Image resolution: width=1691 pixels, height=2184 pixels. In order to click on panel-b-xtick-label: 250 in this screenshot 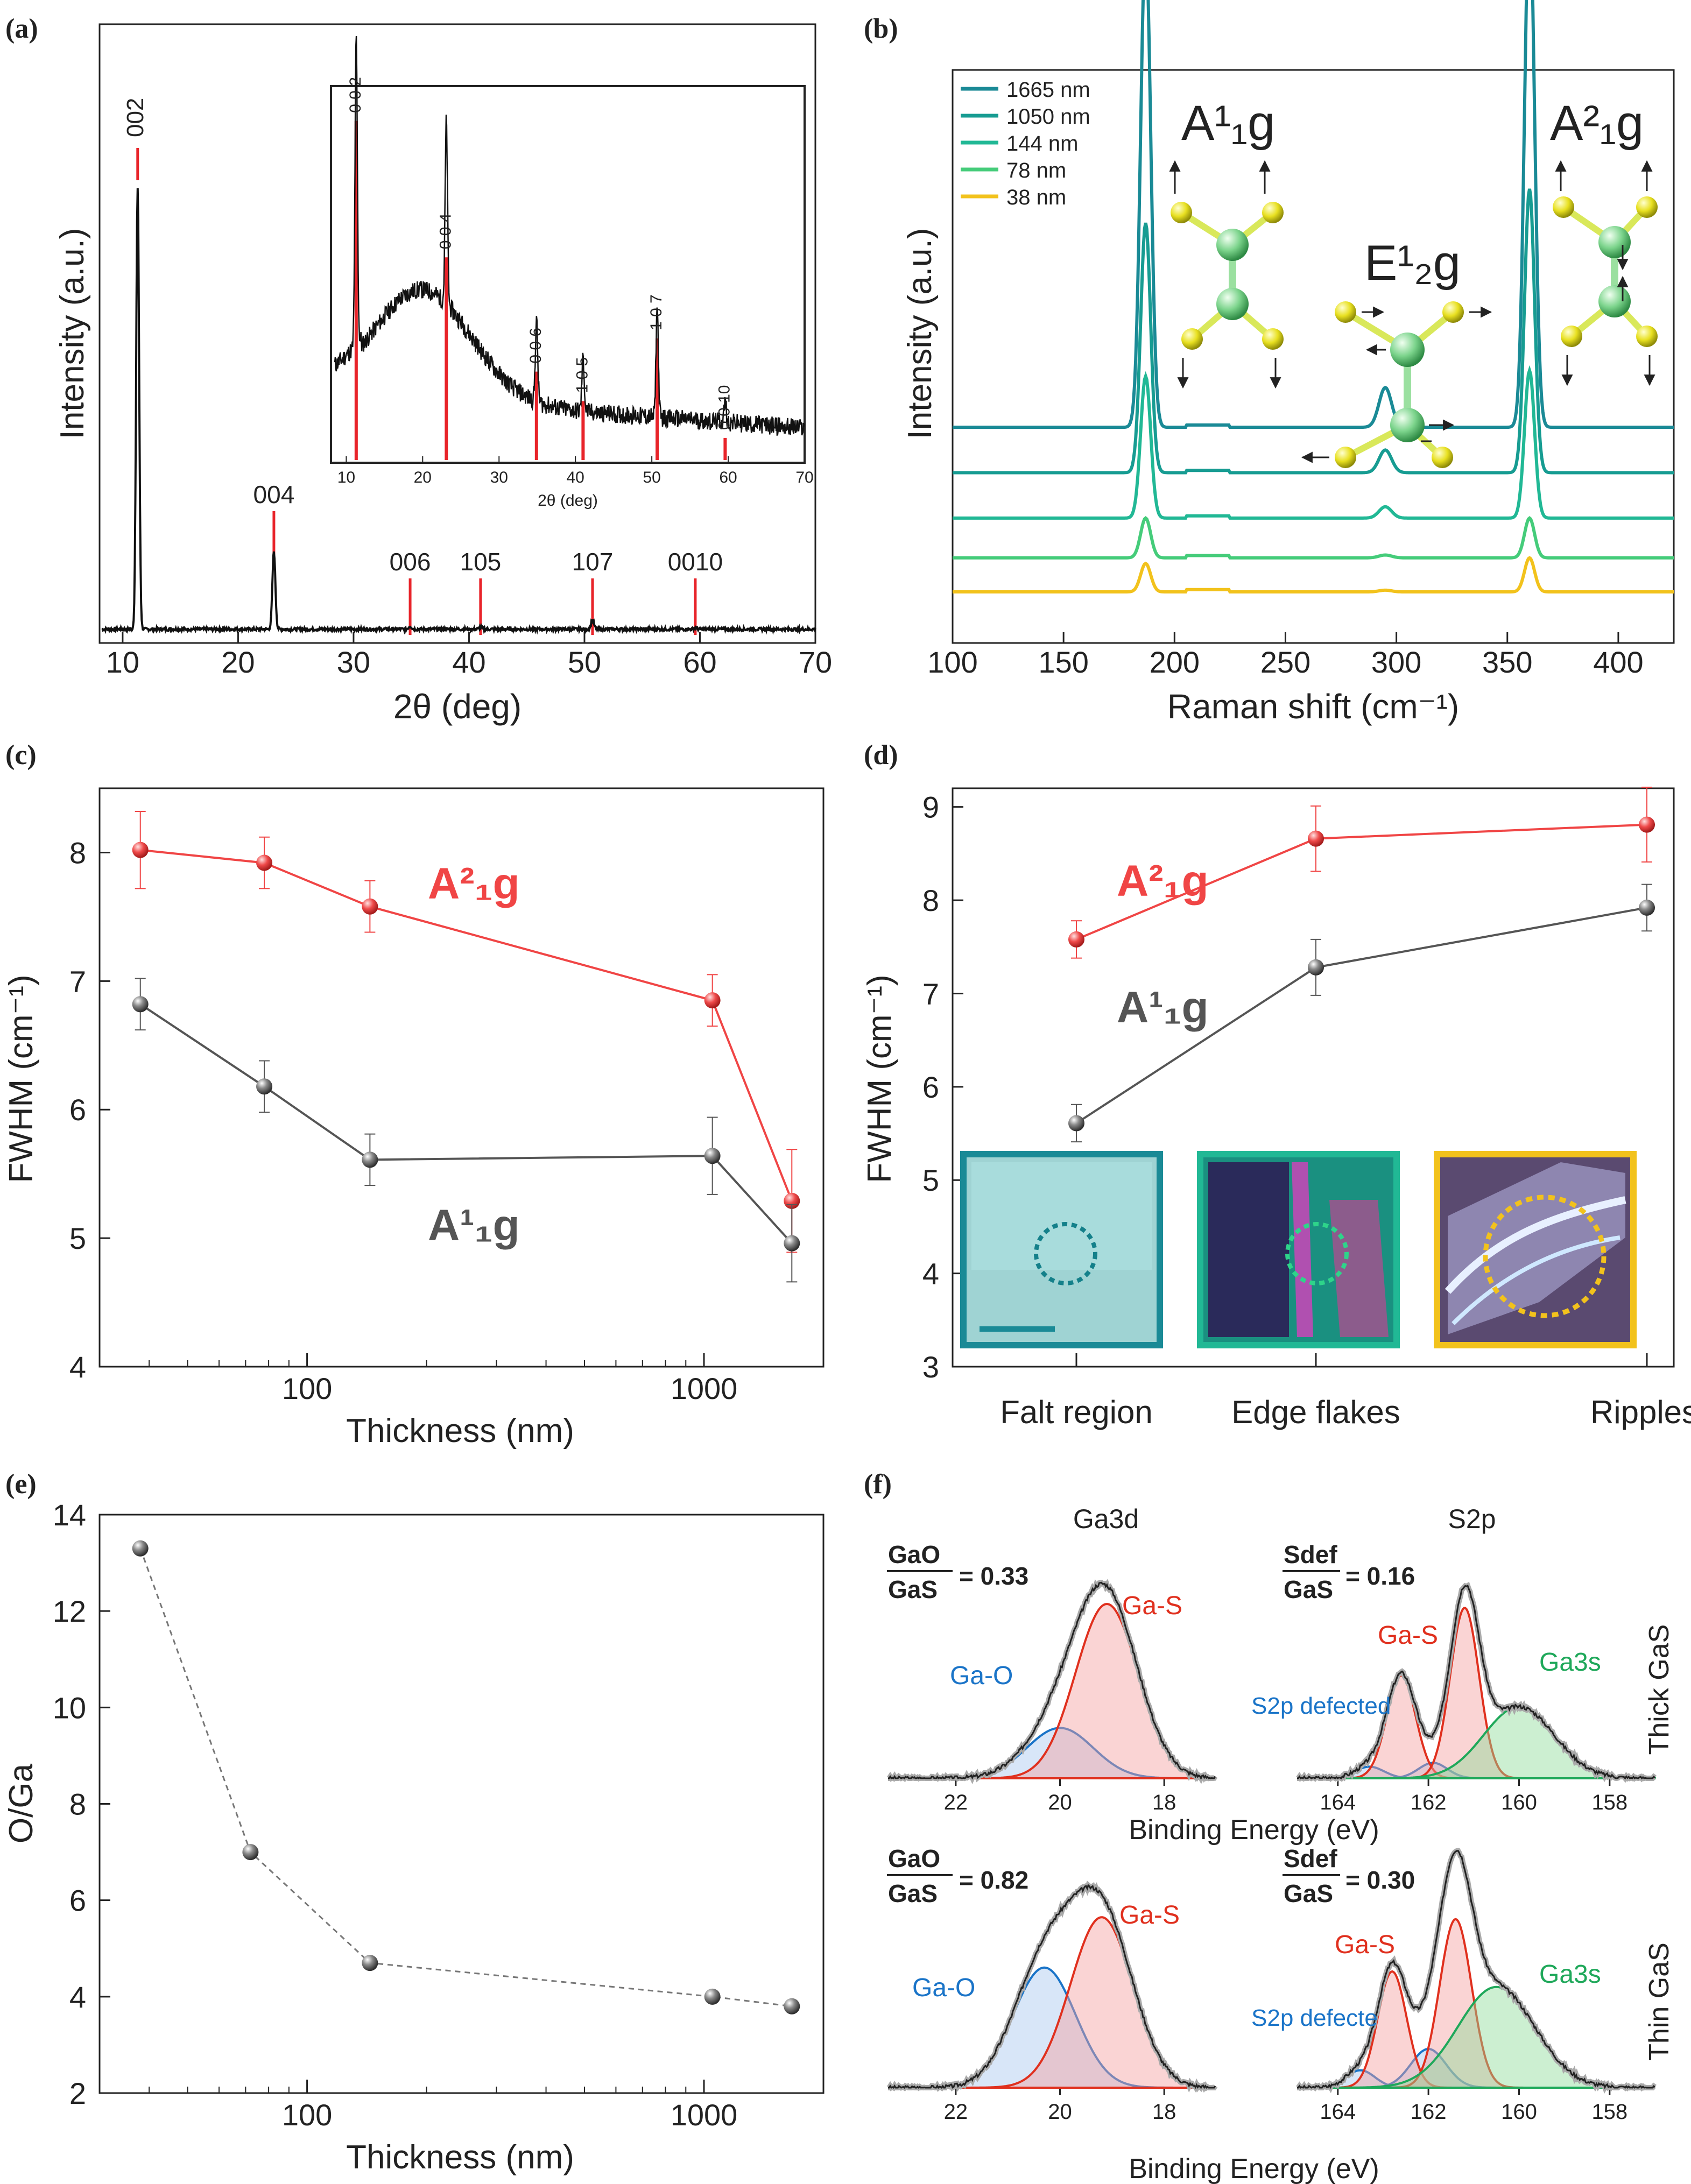, I will do `click(1285, 662)`.